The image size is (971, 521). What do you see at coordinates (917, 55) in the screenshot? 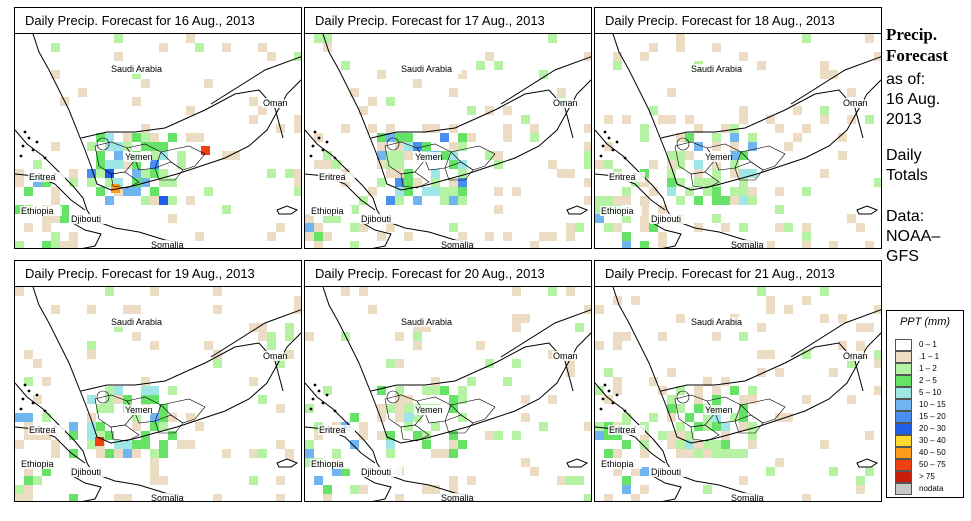
I see `sidebar-heading-2: Forecast` at bounding box center [917, 55].